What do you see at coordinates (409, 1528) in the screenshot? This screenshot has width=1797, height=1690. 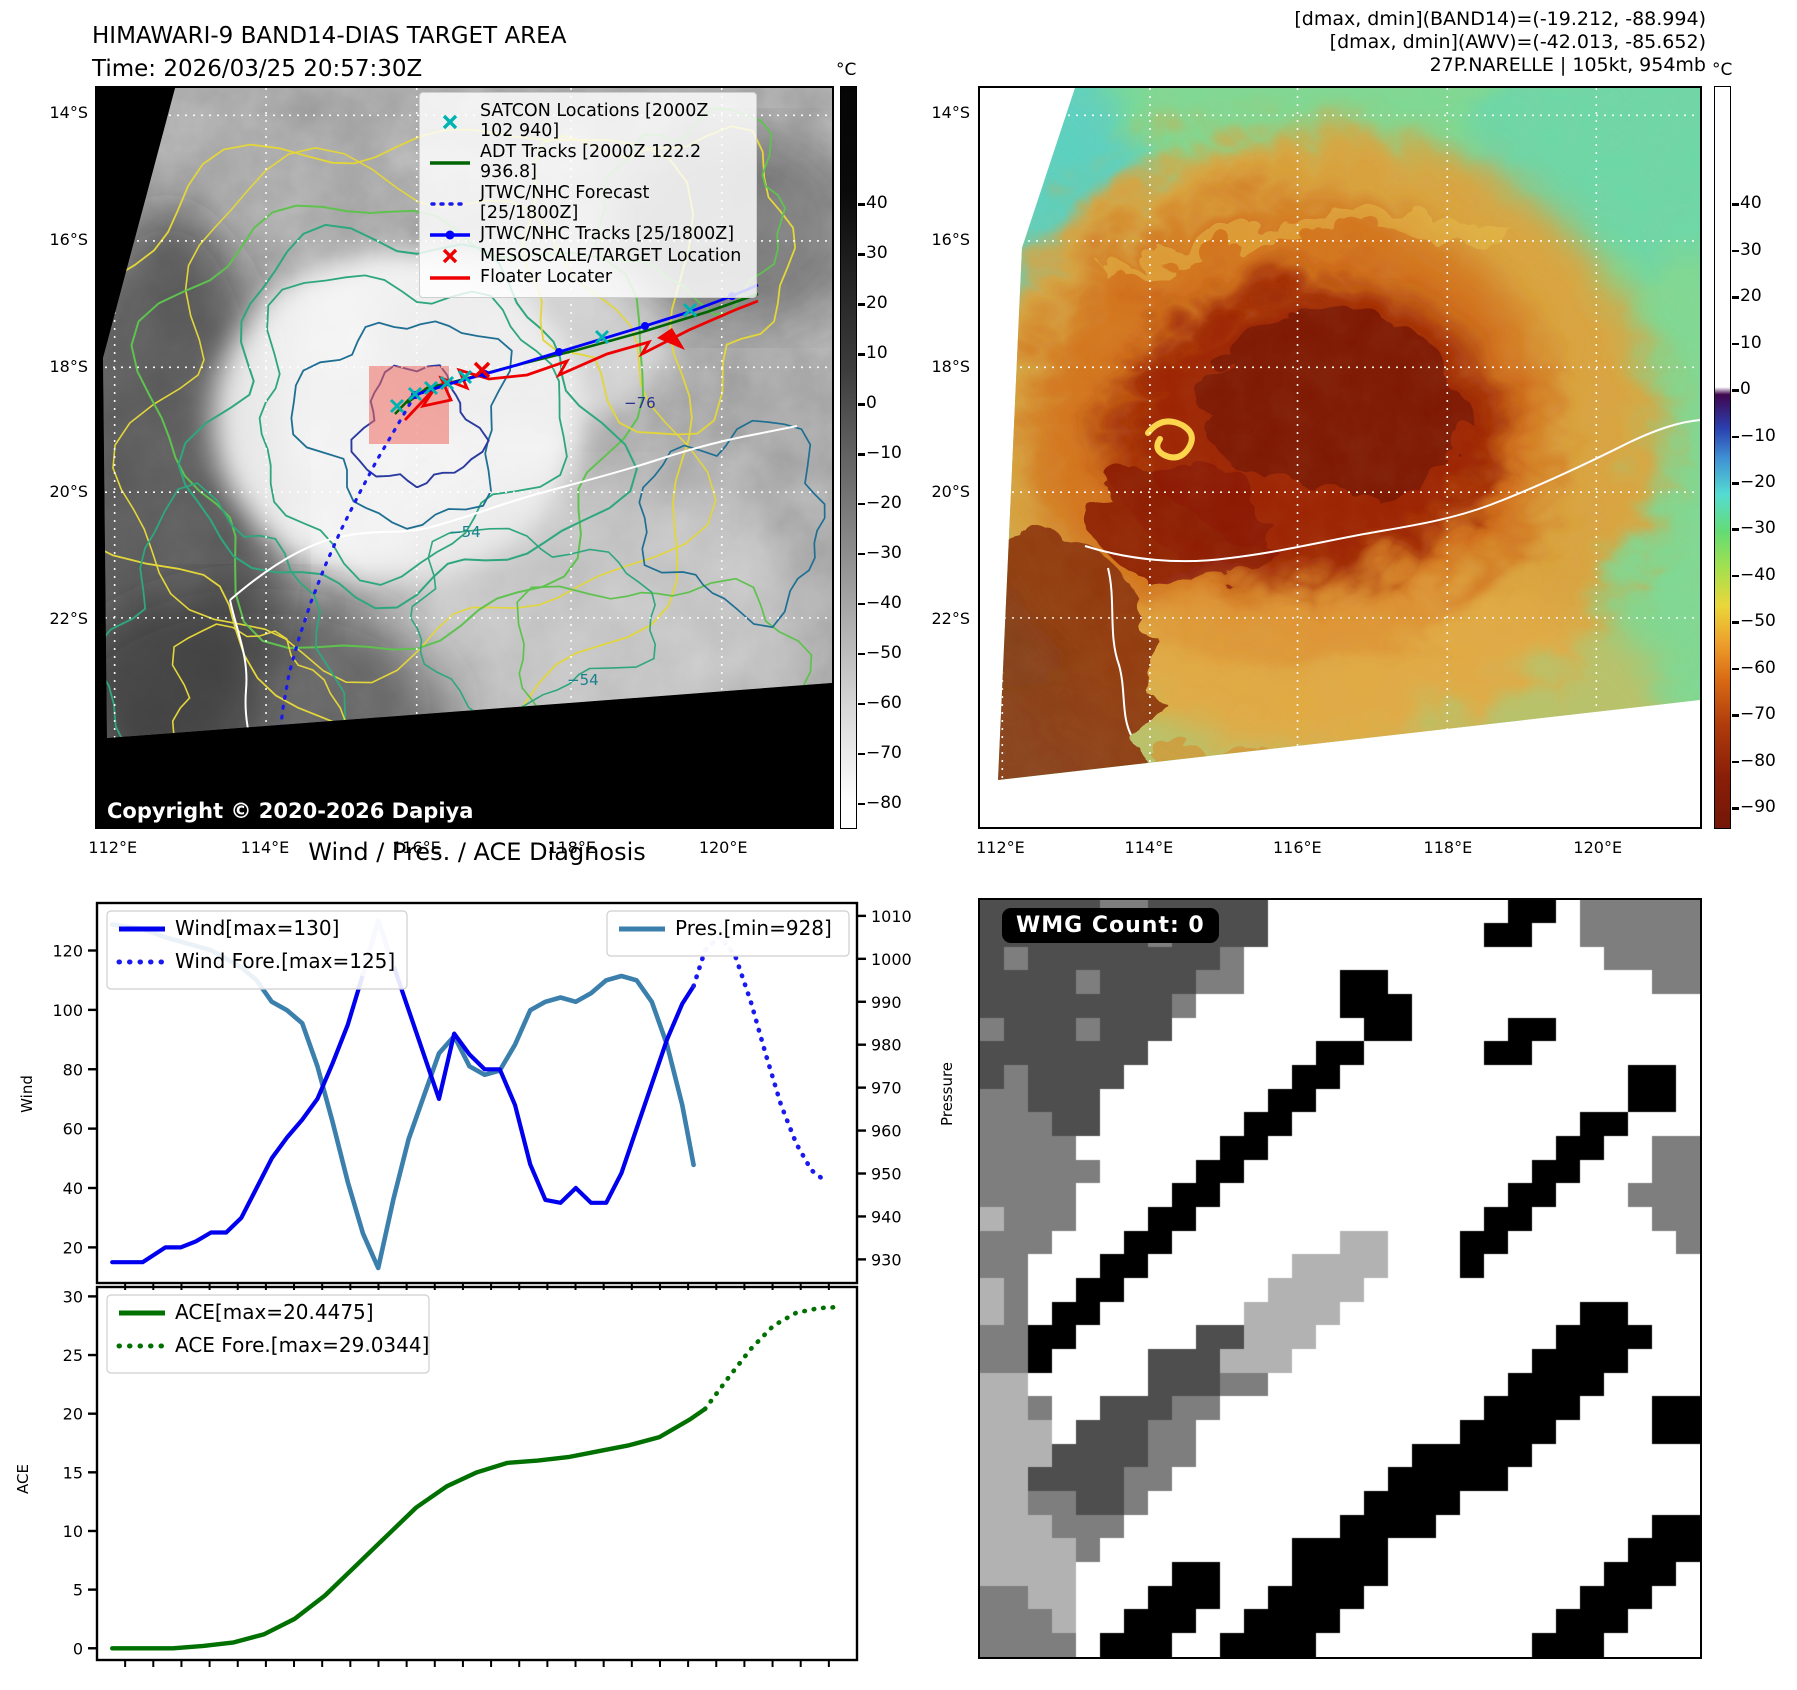 I see `ace-line` at bounding box center [409, 1528].